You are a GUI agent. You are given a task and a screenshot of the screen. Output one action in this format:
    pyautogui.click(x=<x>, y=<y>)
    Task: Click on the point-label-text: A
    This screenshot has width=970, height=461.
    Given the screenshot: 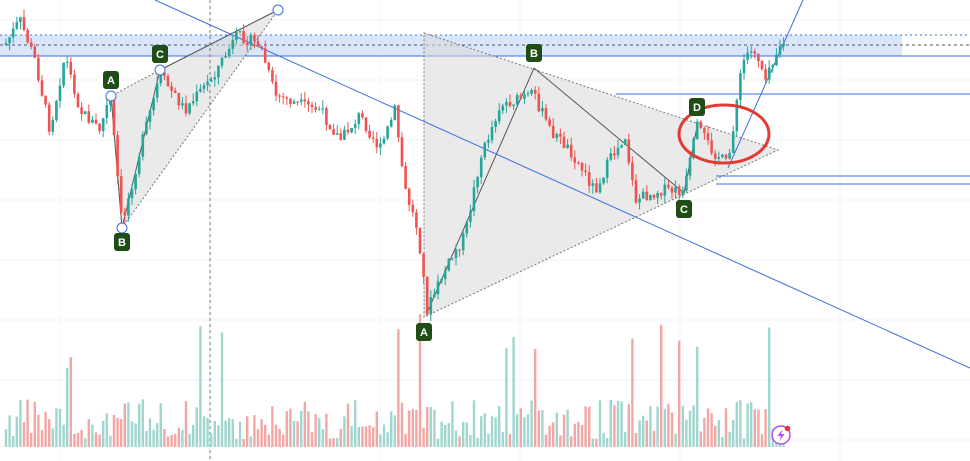 What is the action you would take?
    pyautogui.click(x=424, y=333)
    